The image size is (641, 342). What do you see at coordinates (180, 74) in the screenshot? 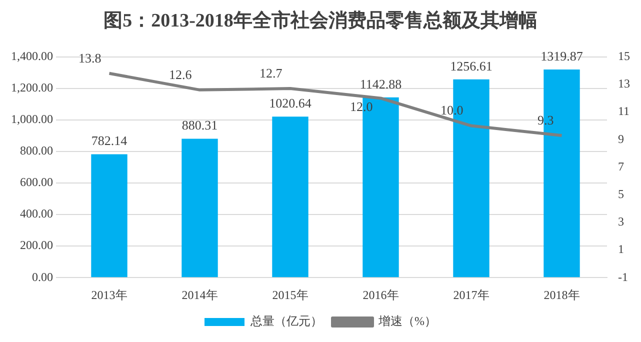
I see `data-label: 12.6` at bounding box center [180, 74].